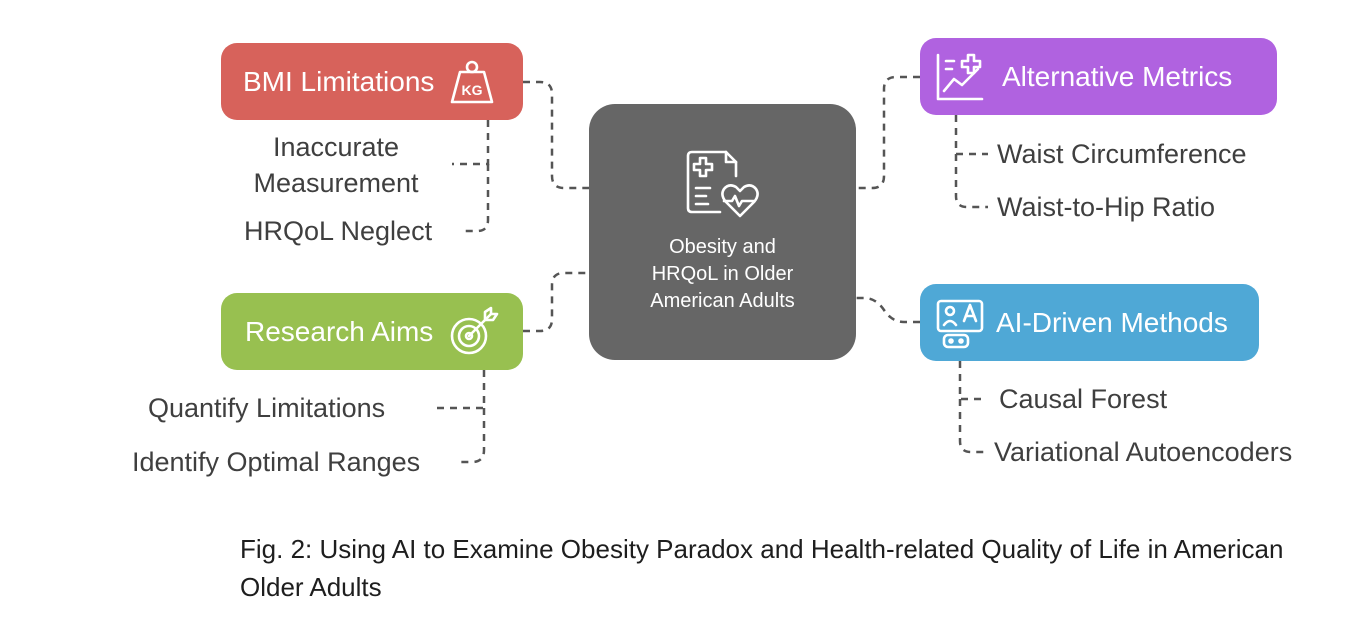 This screenshot has width=1367, height=632. Describe the element at coordinates (1106, 207) in the screenshot. I see `alt-item-waist-to-hip-ratio: Waist-to-Hip Ratio` at that location.